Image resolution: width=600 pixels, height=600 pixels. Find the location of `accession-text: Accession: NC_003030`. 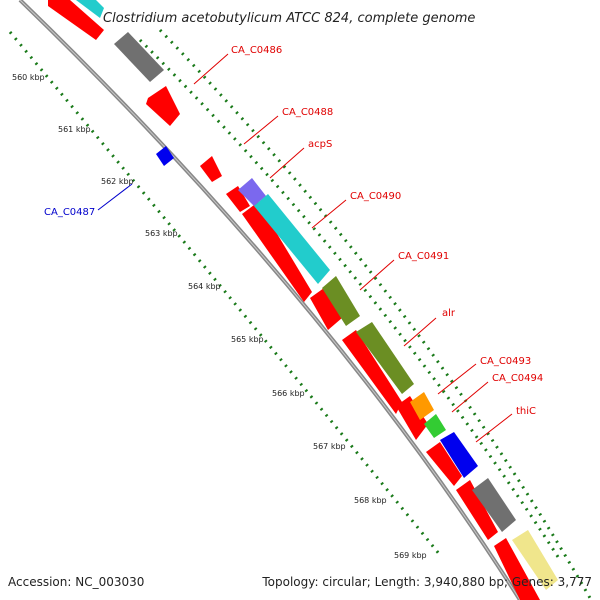

accession-text: Accession: NC_003030 is located at coordinates (76, 582).